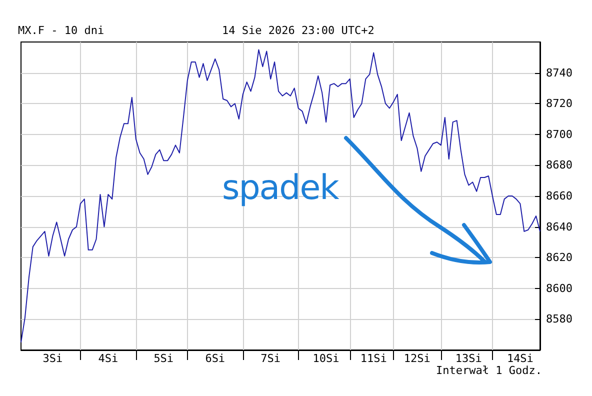 This screenshot has width=592, height=396. I want to click on x-tick-label: 13Si, so click(468, 358).